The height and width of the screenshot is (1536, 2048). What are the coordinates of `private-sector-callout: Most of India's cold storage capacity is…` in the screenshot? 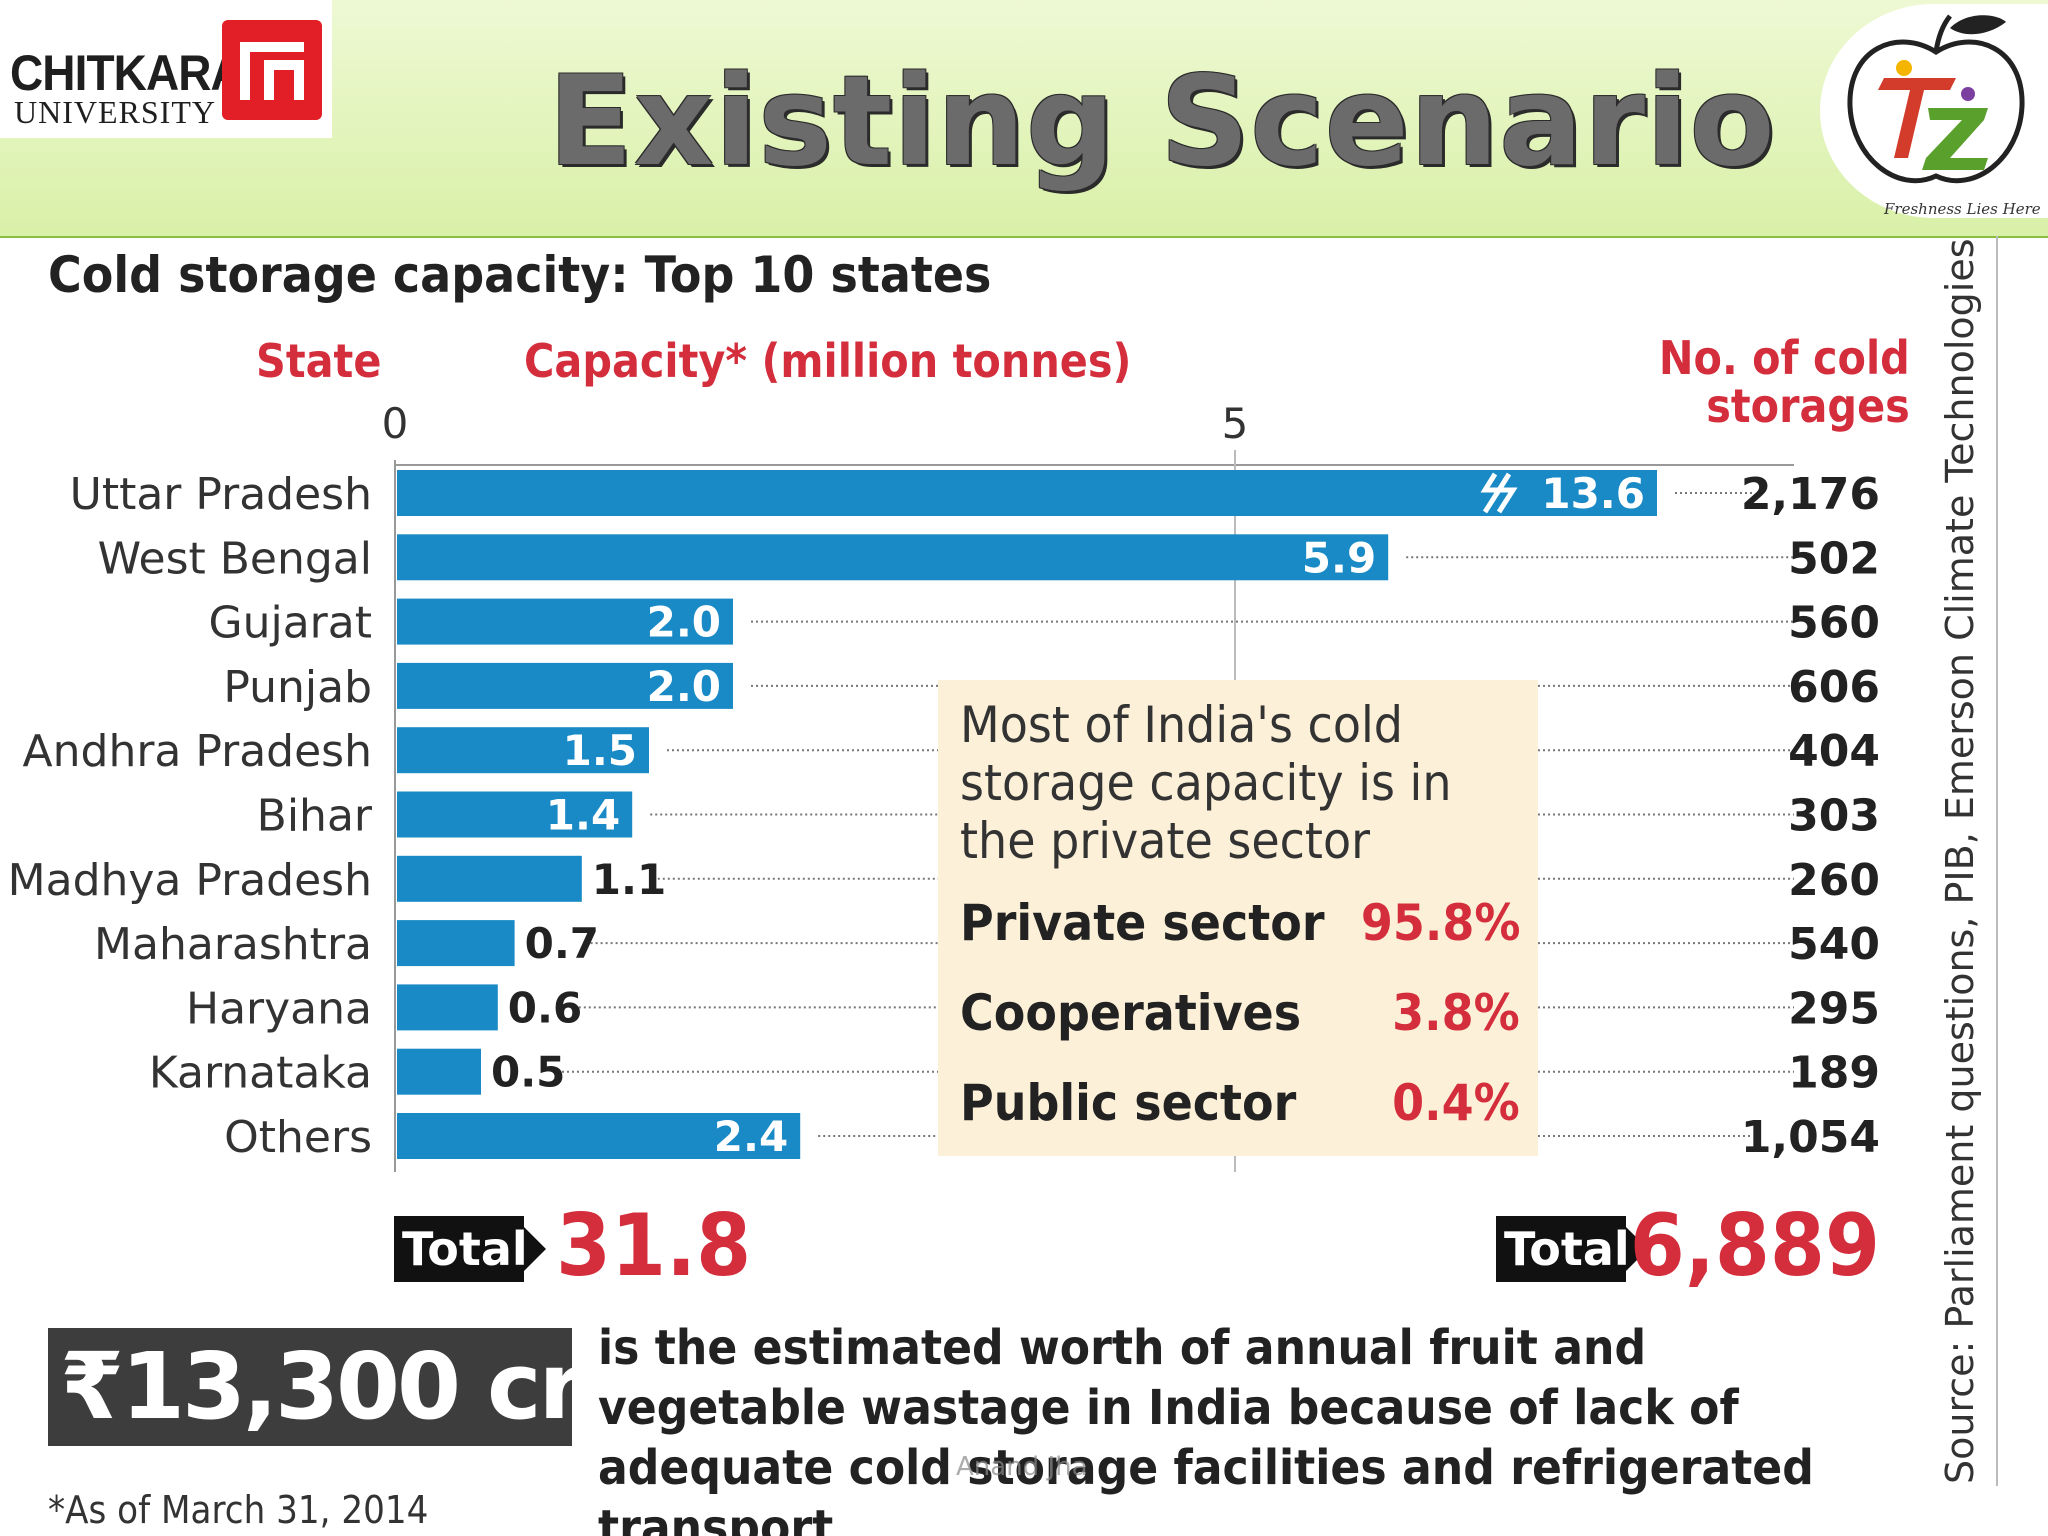 It's located at (1238, 918).